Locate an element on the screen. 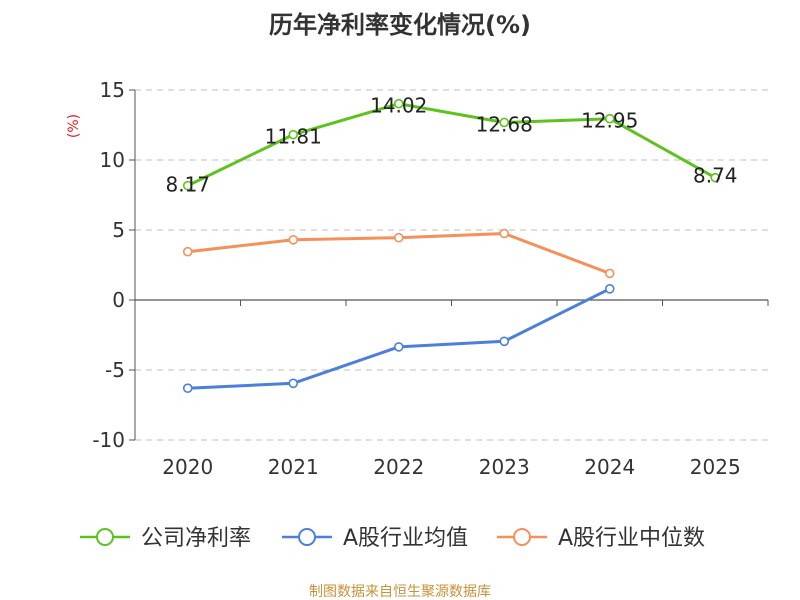 The image size is (800, 600). legend-item: A股行业中位数 is located at coordinates (601, 538).